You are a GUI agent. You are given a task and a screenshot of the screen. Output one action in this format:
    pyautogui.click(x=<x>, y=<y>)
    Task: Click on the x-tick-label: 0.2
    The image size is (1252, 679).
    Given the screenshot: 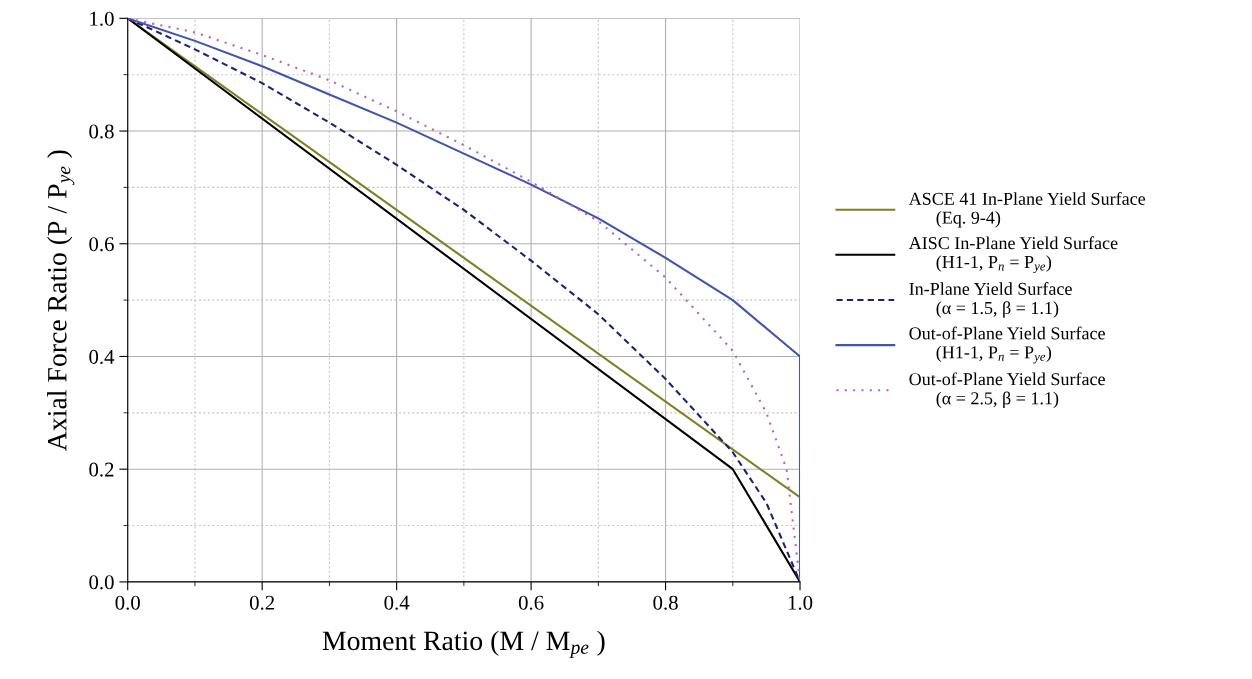 What is the action you would take?
    pyautogui.click(x=262, y=602)
    